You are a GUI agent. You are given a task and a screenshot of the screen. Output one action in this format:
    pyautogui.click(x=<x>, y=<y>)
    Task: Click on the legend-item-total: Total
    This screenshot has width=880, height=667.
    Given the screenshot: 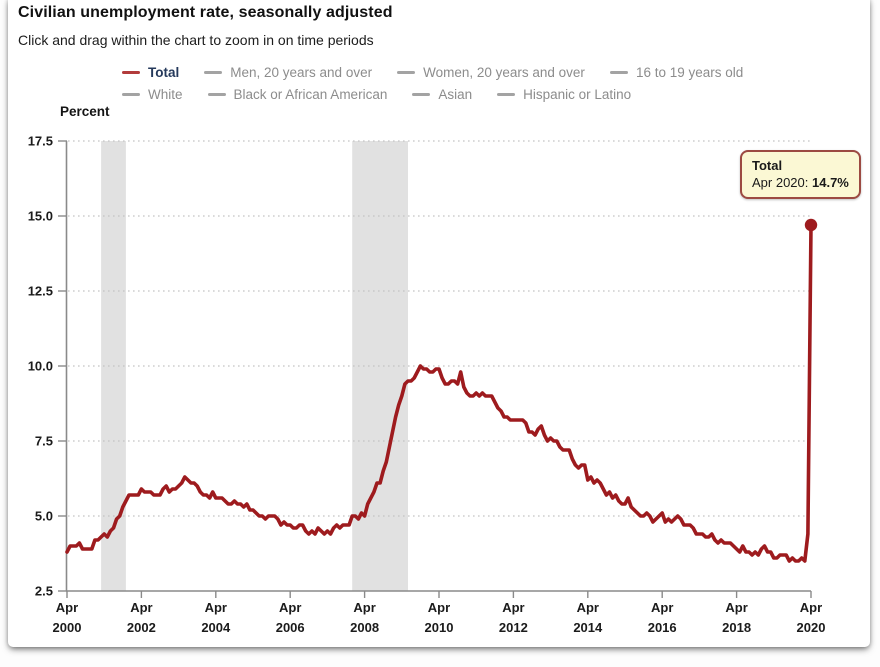 What is the action you would take?
    pyautogui.click(x=150, y=72)
    